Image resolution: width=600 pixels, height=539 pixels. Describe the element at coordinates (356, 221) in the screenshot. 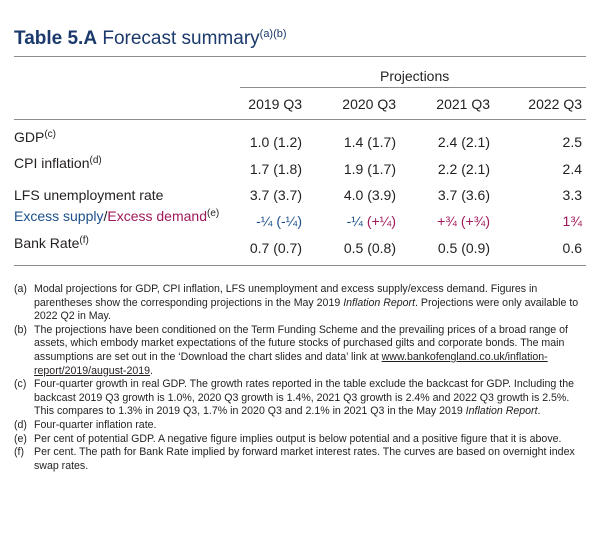

I see `excess-2020q3-value: -¼` at that location.